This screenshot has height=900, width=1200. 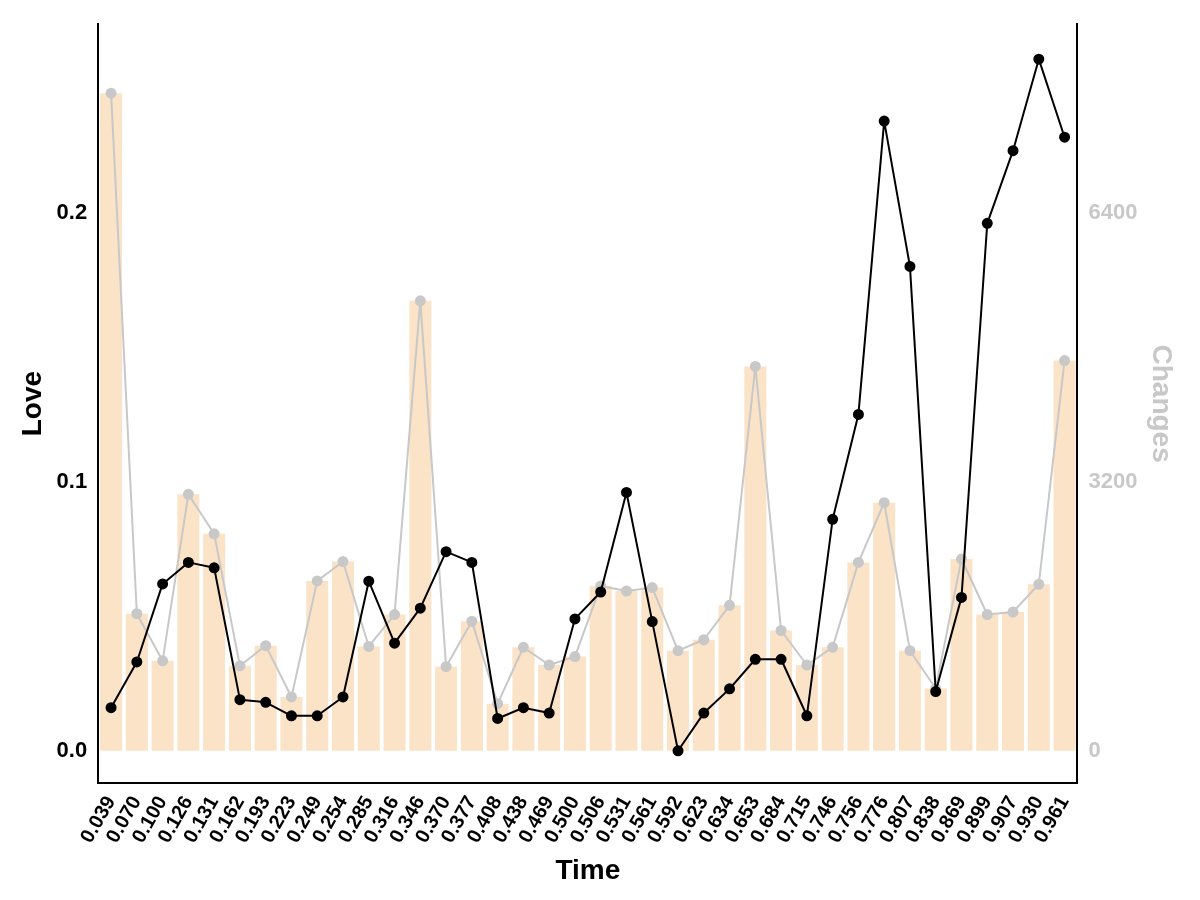 I want to click on y-axis-title: Love, so click(x=31, y=403).